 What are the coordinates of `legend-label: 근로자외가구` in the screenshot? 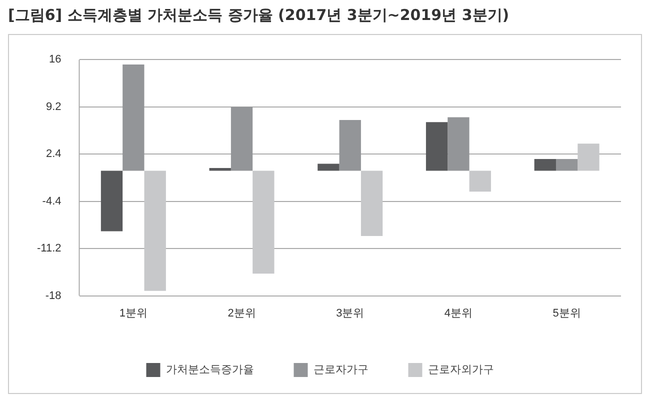 It's located at (461, 370).